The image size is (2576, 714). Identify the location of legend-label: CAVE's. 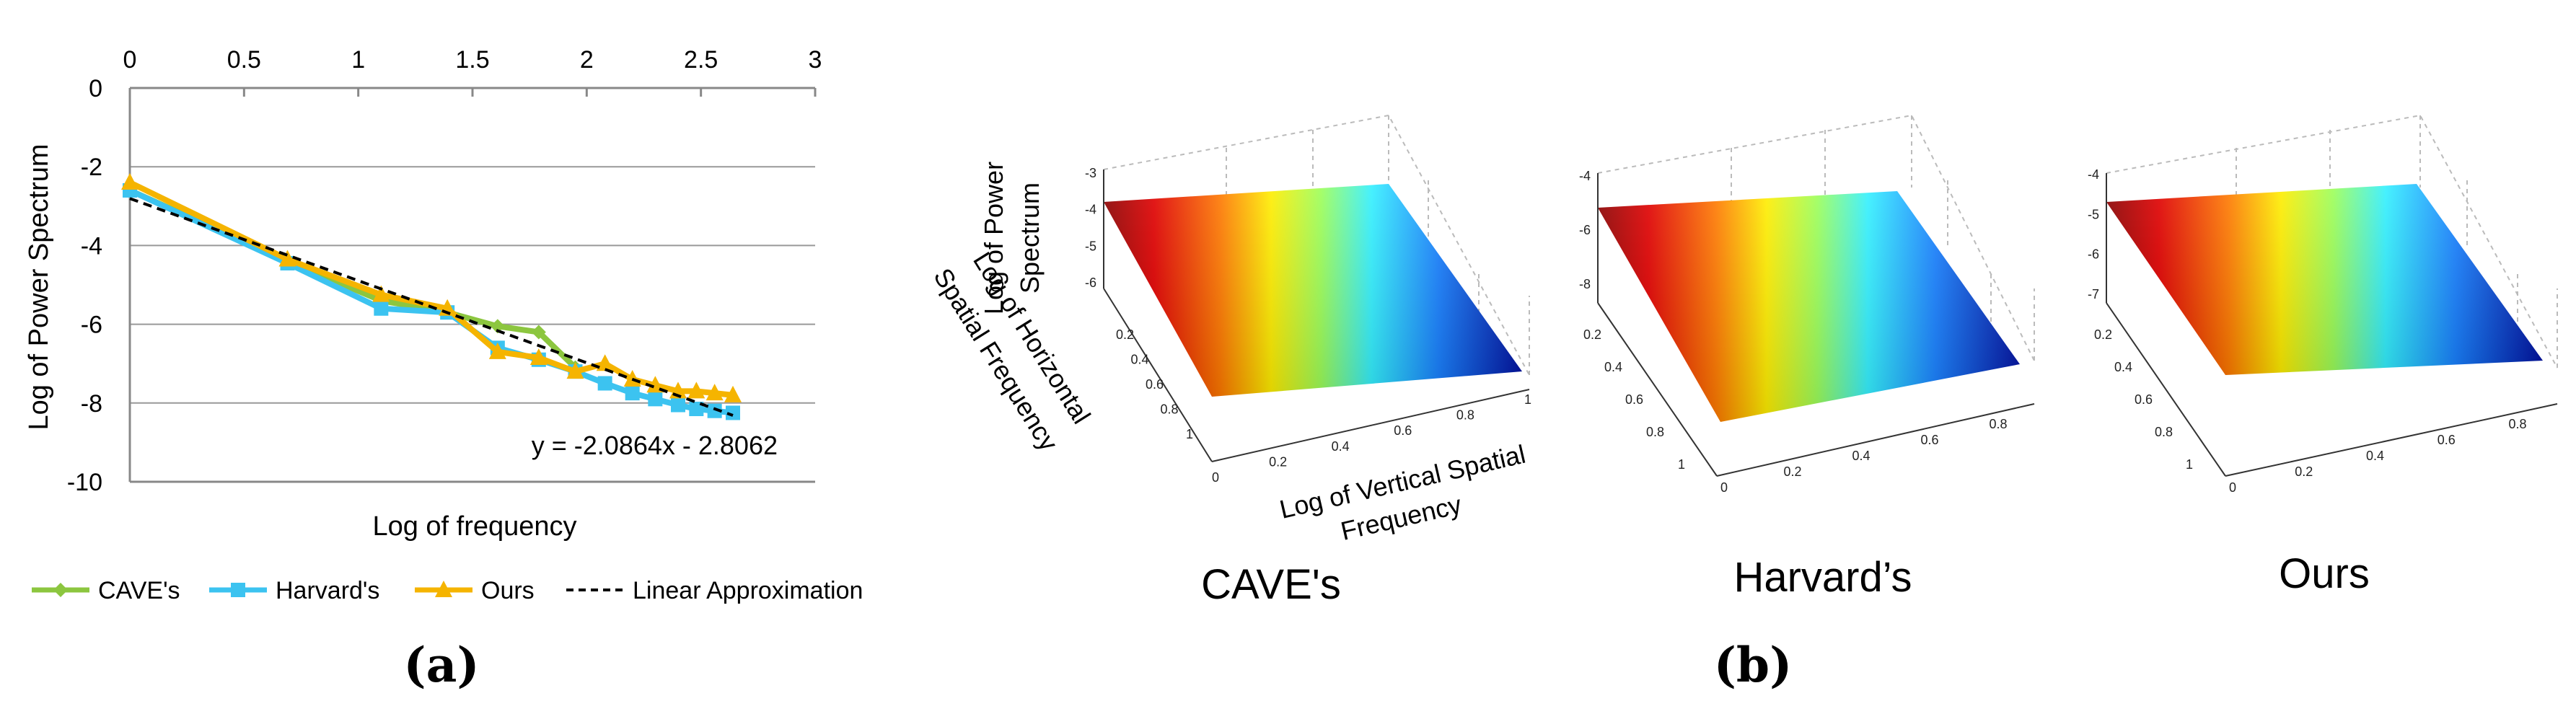
(139, 590).